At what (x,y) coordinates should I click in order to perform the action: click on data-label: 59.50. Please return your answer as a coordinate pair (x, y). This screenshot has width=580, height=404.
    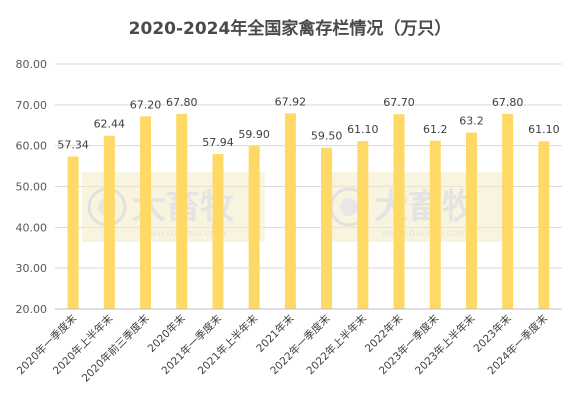
    Looking at the image, I should click on (327, 136).